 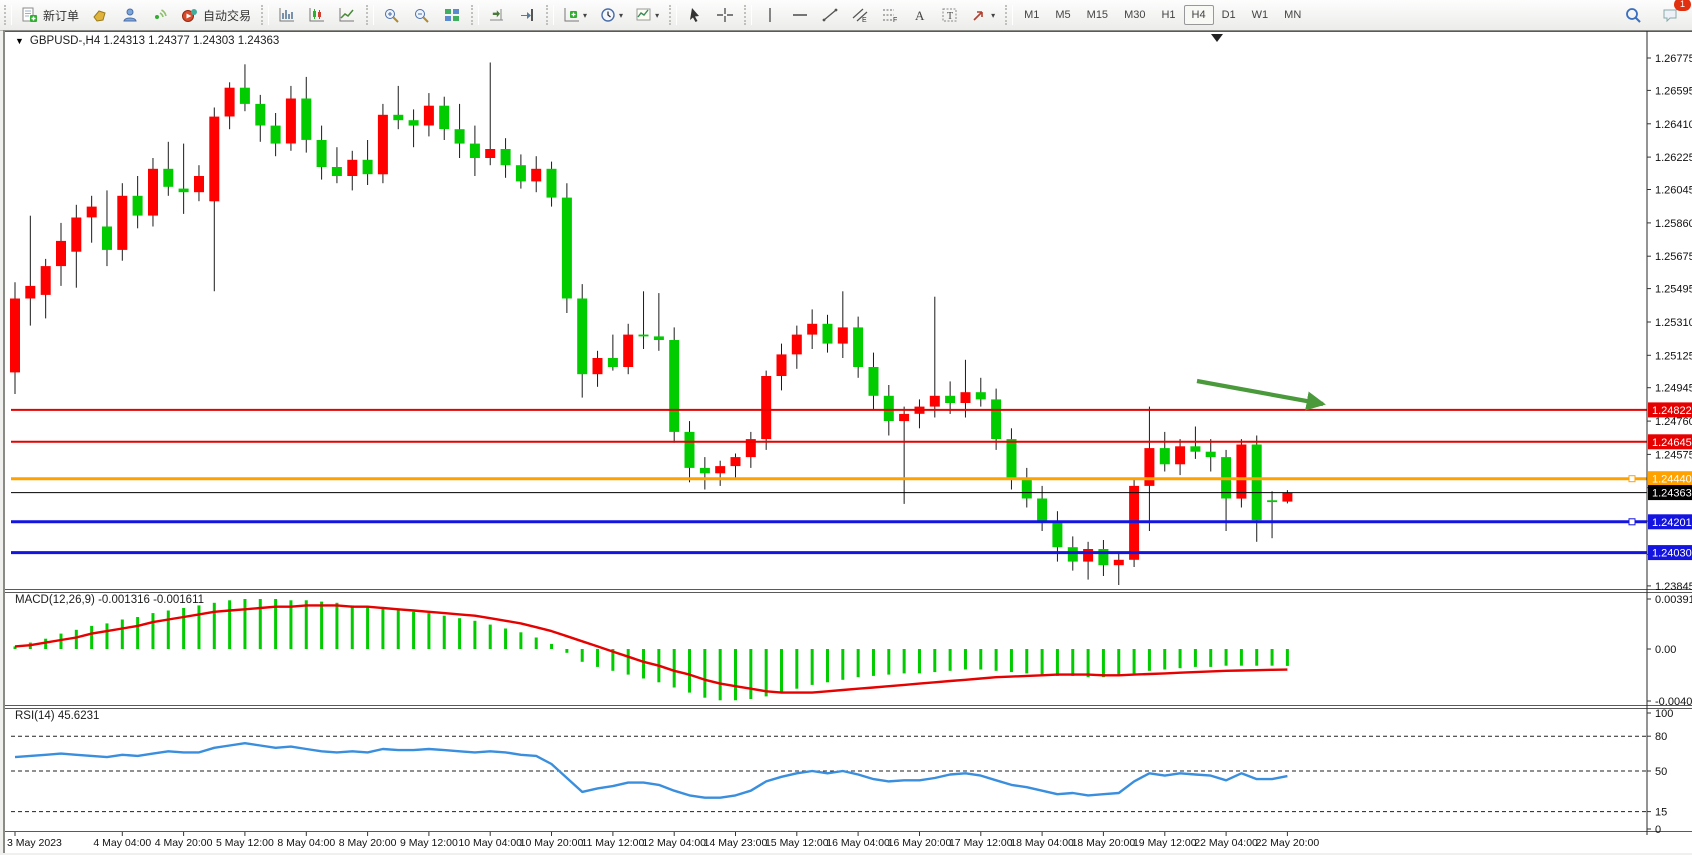 I want to click on fibonacci-tool-button: F, so click(x=890, y=15).